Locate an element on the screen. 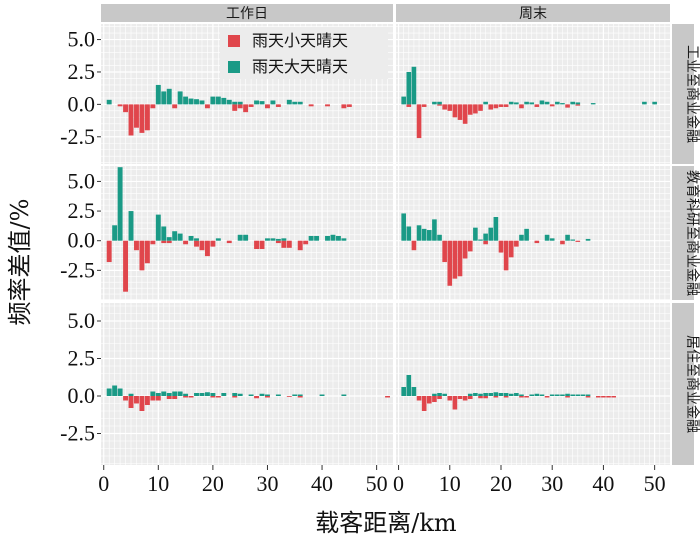 This screenshot has width=700, height=541. y-tick-label: 5.0 is located at coordinates (82, 180).